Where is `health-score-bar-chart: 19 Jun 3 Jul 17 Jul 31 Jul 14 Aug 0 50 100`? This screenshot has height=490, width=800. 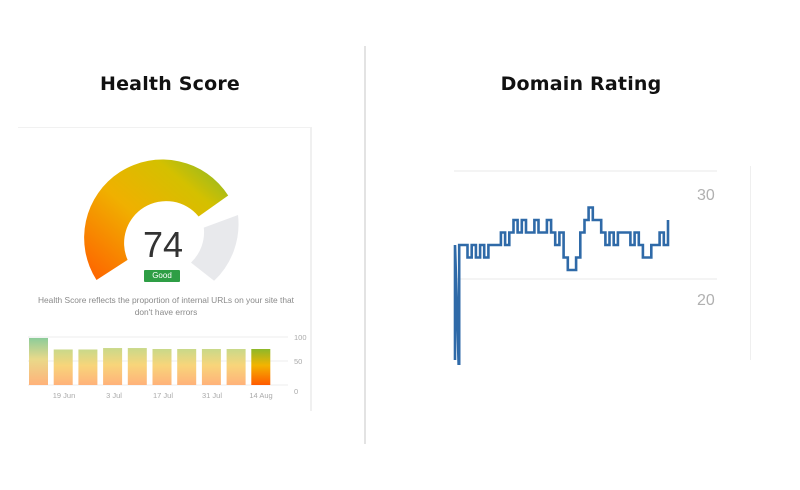 health-score-bar-chart: 19 Jun 3 Jul 17 Jul 31 Jul 14 Aug 0 50 100 is located at coordinates (167, 366).